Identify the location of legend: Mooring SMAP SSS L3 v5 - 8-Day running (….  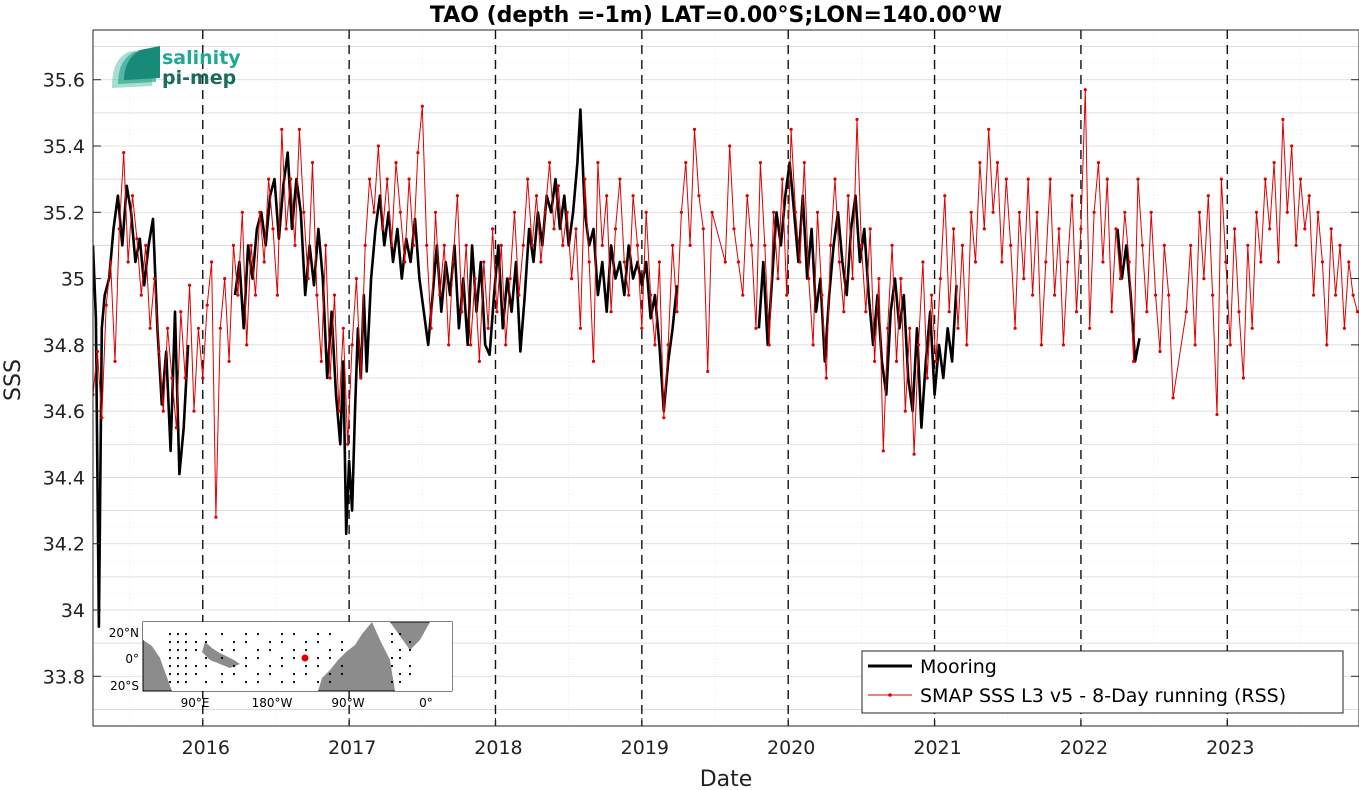
(1102, 682).